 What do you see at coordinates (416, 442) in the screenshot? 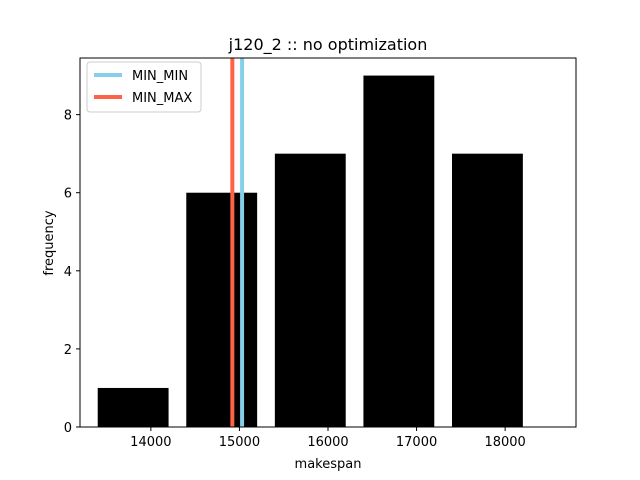
I see `x-tick-label: 17000` at bounding box center [416, 442].